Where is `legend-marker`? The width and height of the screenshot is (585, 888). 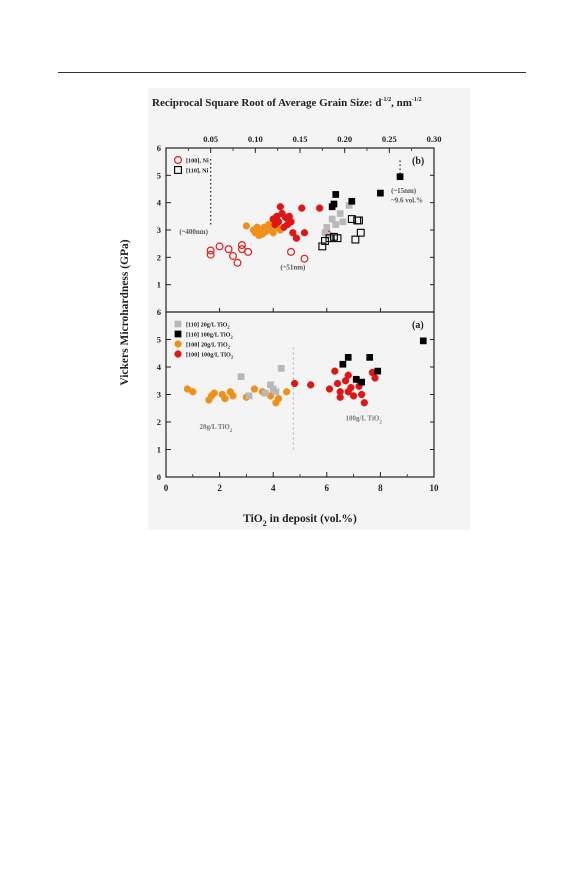
legend-marker is located at coordinates (178, 334).